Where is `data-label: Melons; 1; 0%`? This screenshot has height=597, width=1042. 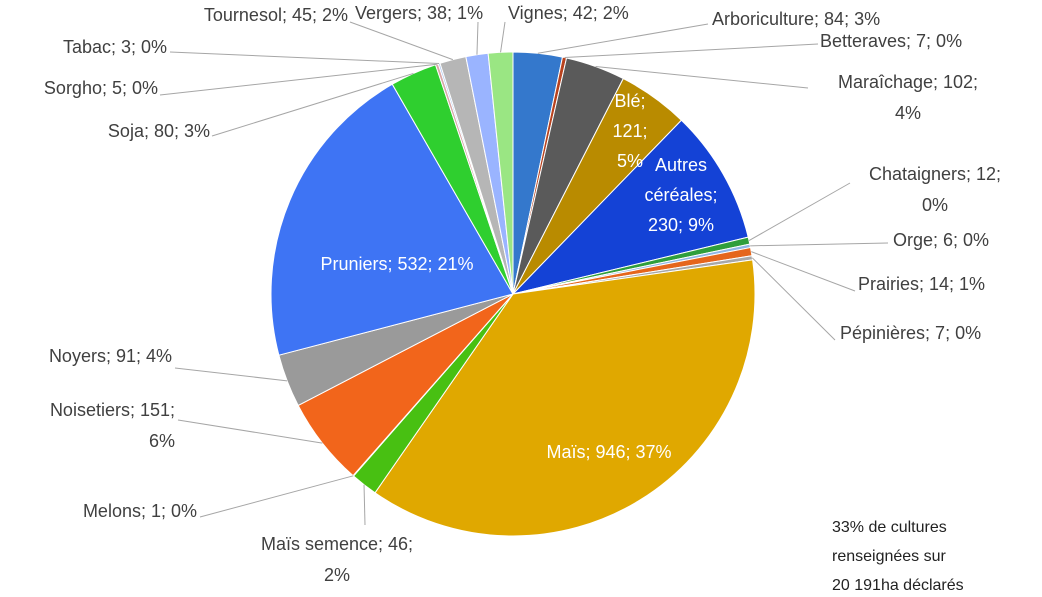 data-label: Melons; 1; 0% is located at coordinates (140, 511).